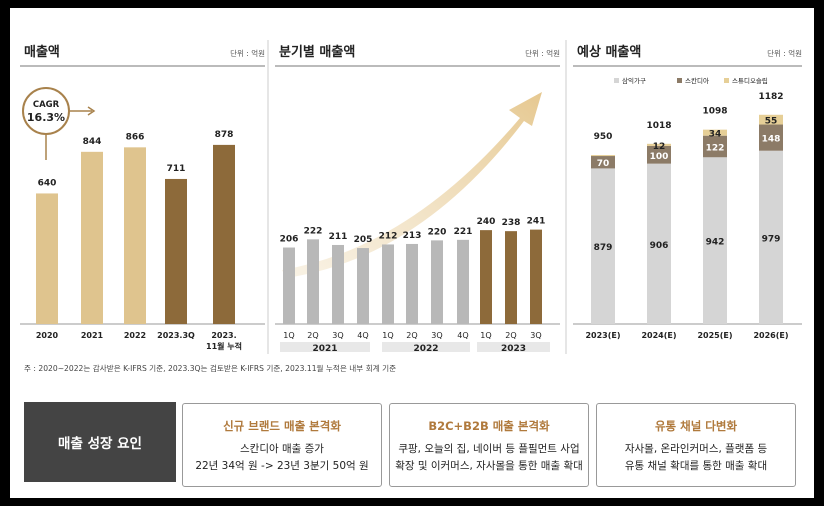 The image size is (824, 506). What do you see at coordinates (489, 426) in the screenshot?
I see `factor-box-title: B2C+B2B 매출 본격화` at bounding box center [489, 426].